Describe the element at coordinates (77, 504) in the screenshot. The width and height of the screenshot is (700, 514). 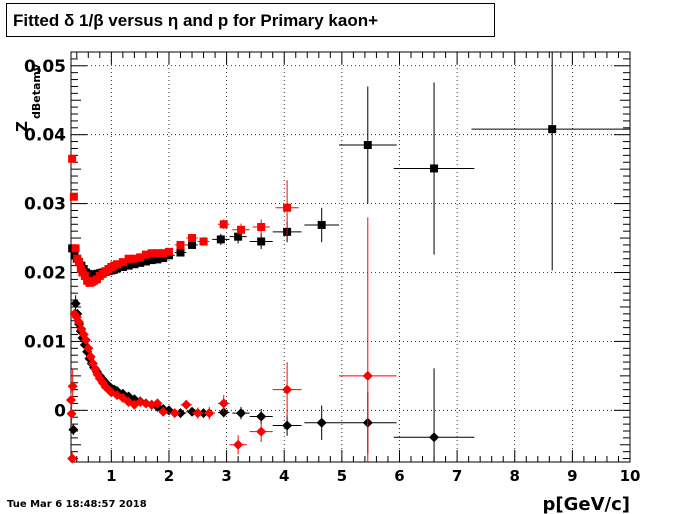
I see `timestamp: Tue Mar 6 18:48:57 2018` at that location.